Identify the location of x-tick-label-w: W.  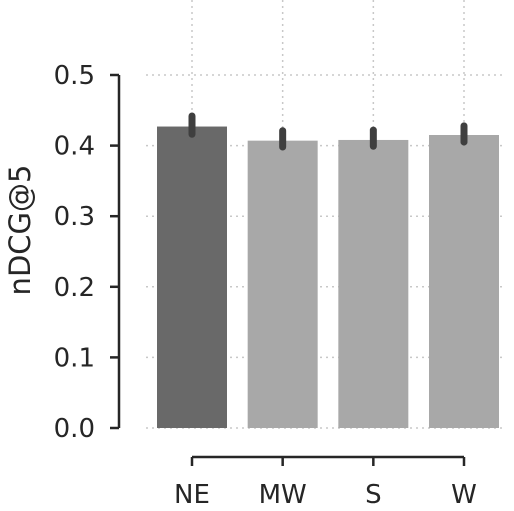
(464, 495).